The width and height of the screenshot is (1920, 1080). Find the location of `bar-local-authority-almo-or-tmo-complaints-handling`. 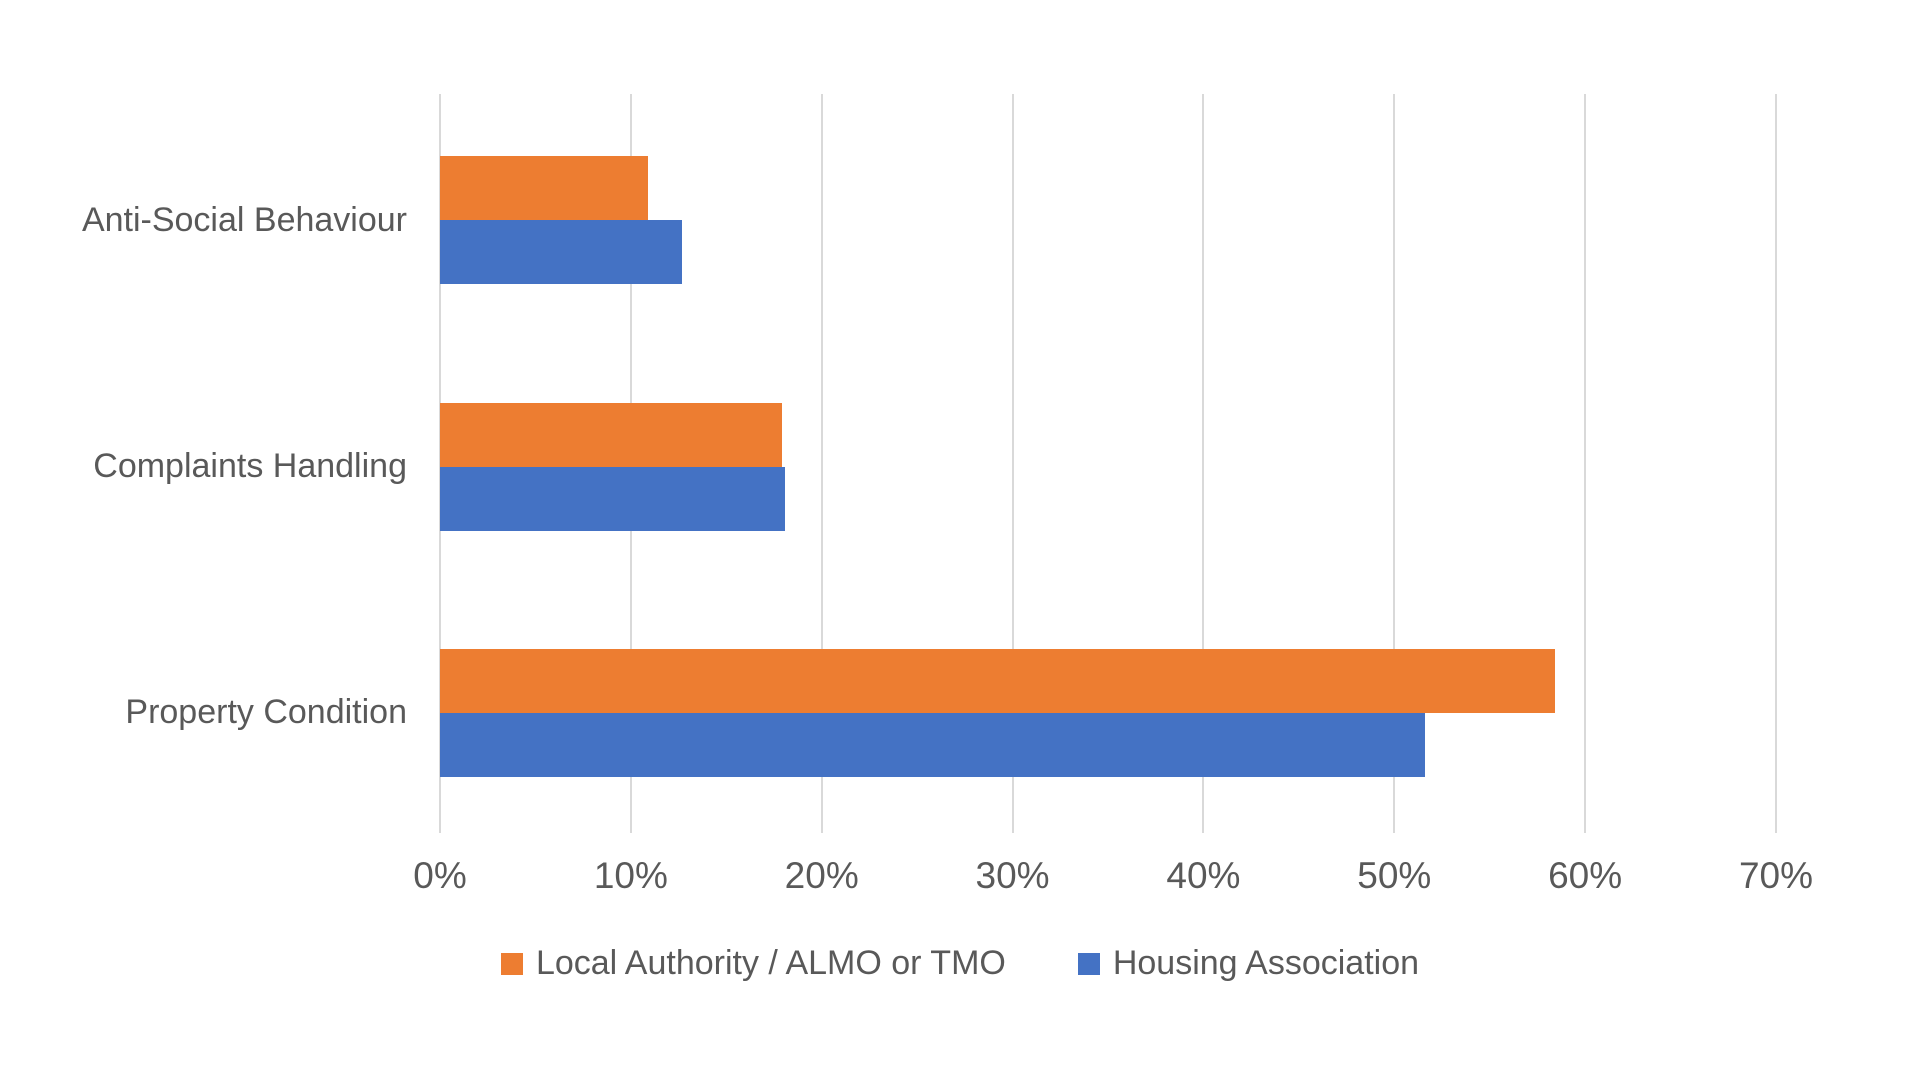

bar-local-authority-almo-or-tmo-complaints-handling is located at coordinates (611, 434).